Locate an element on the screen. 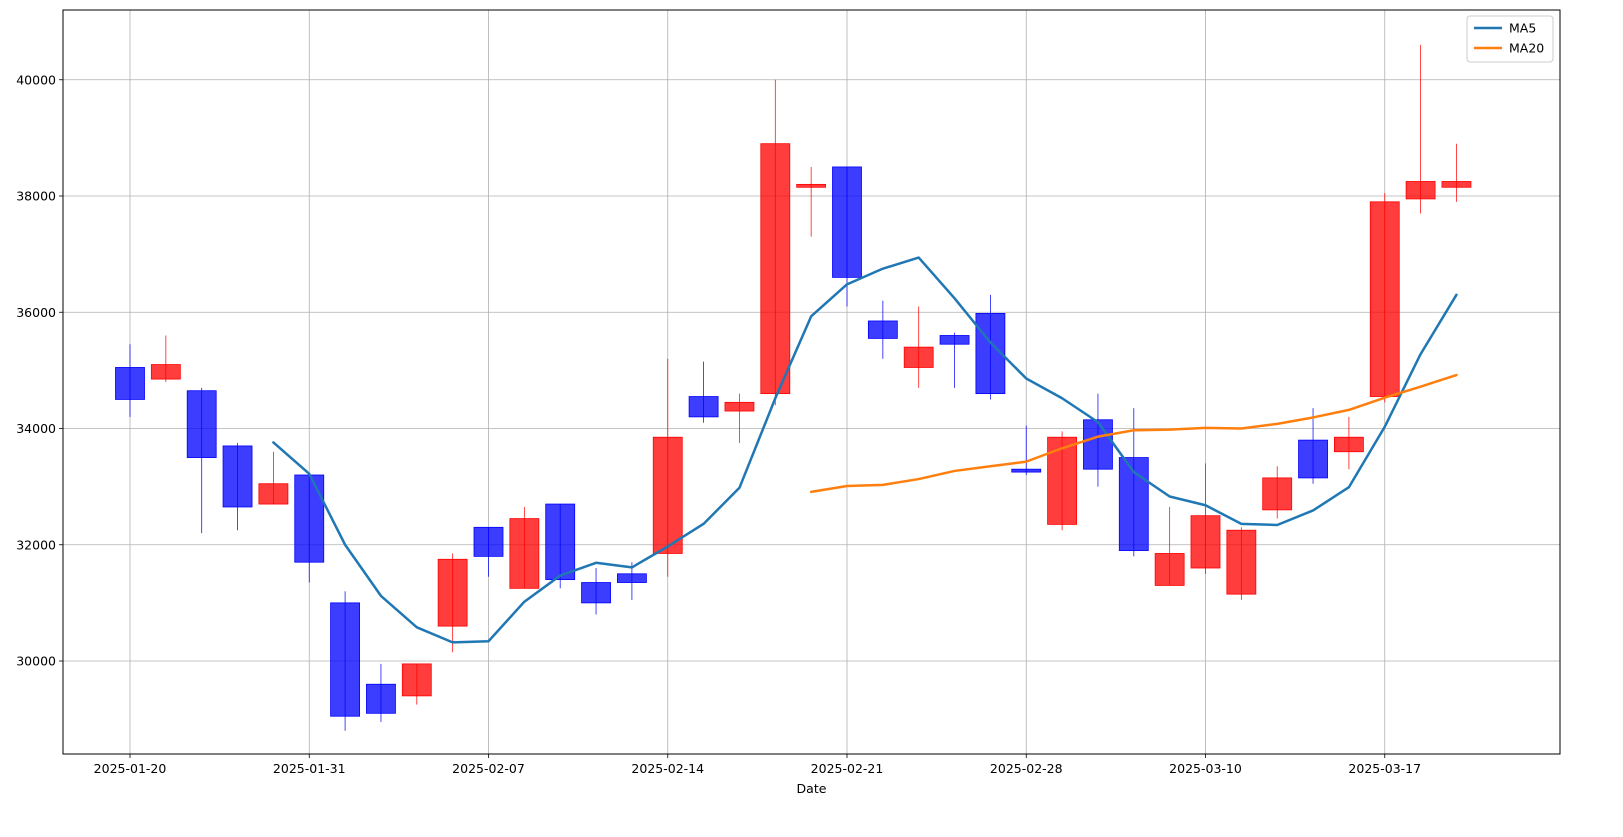 The width and height of the screenshot is (1623, 837). x-tick-label: 2025-02-21 is located at coordinates (847, 768).